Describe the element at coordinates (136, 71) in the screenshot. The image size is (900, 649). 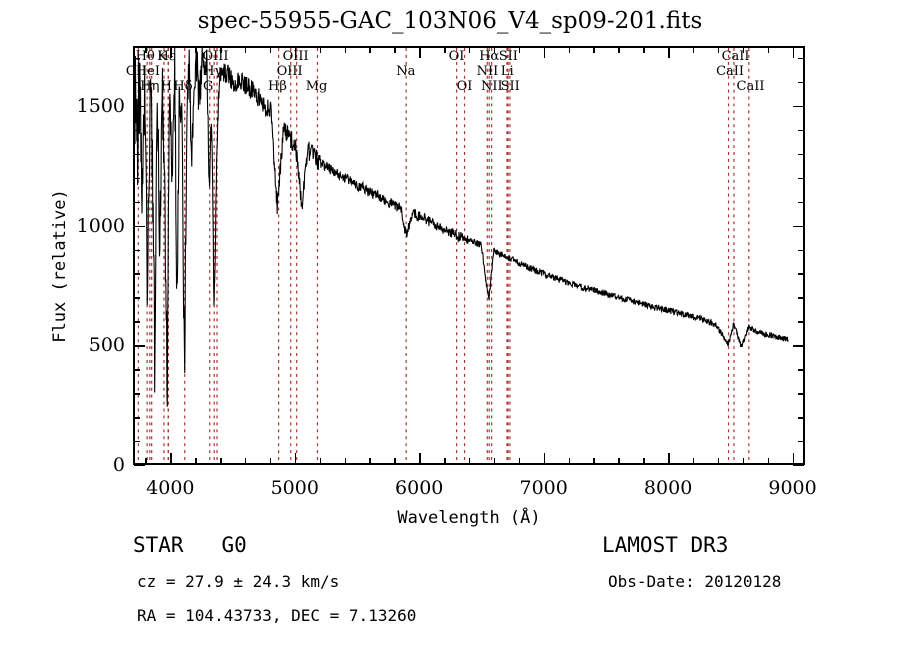
I see `line-label-oii: OII` at that location.